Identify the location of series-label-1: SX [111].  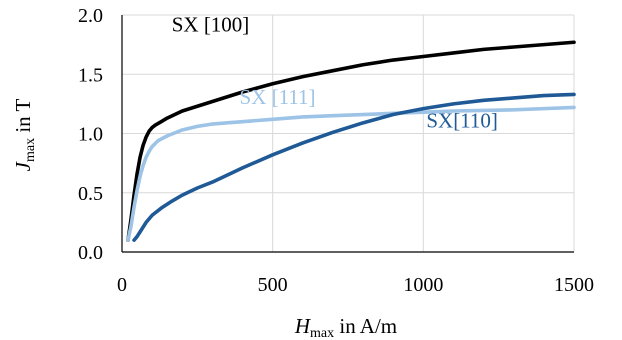
(278, 97).